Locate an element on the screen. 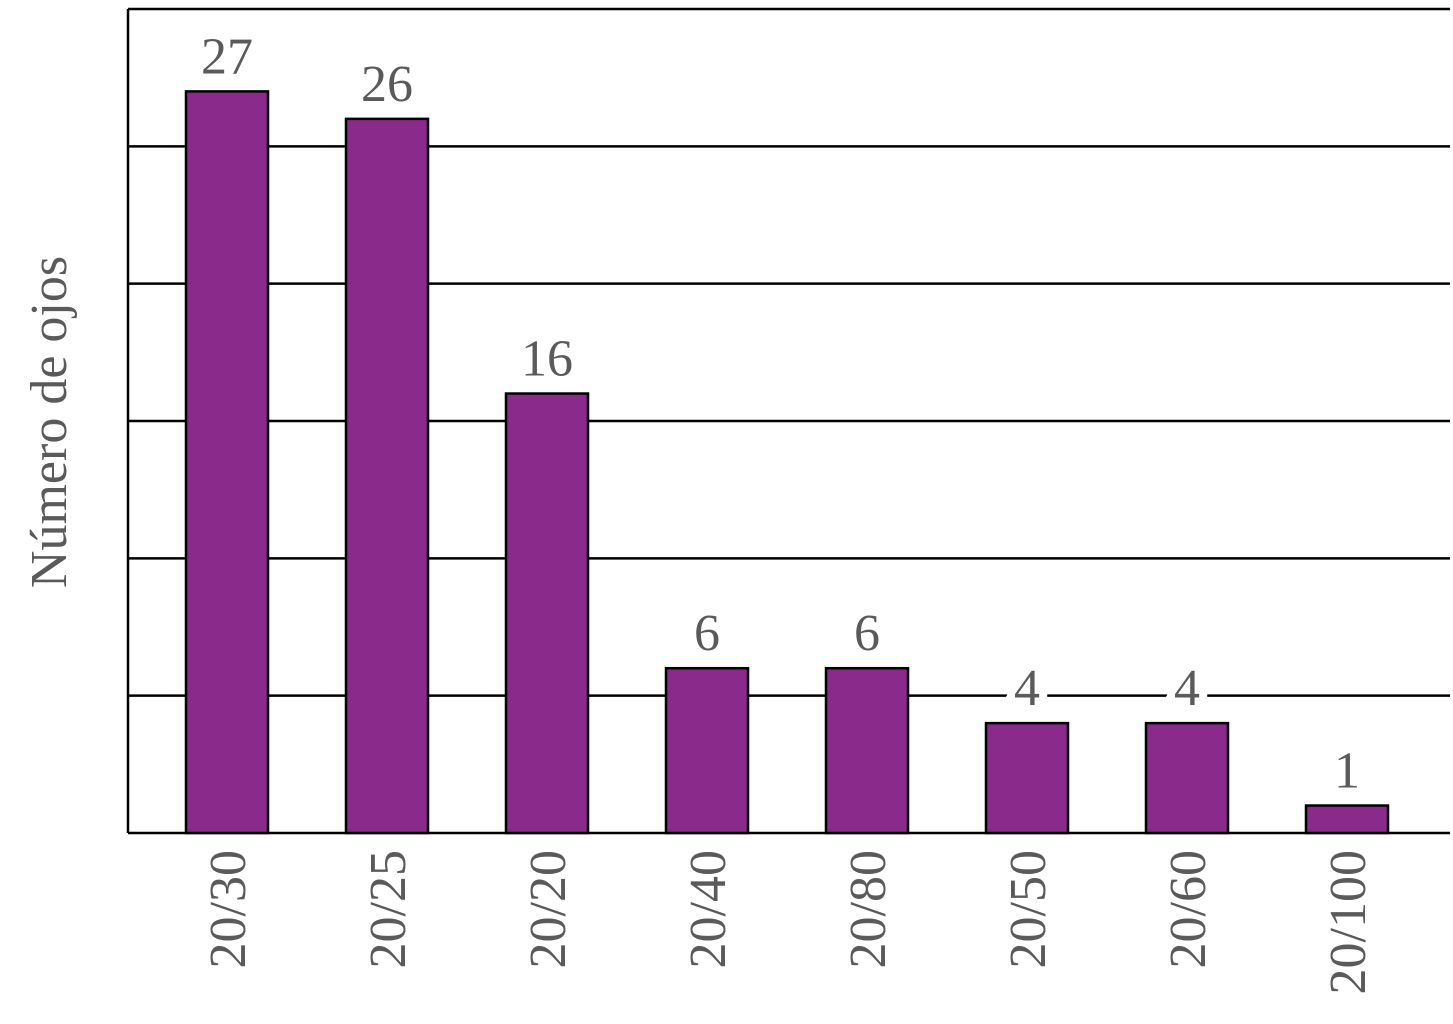  value-label: 1 is located at coordinates (1347, 771).